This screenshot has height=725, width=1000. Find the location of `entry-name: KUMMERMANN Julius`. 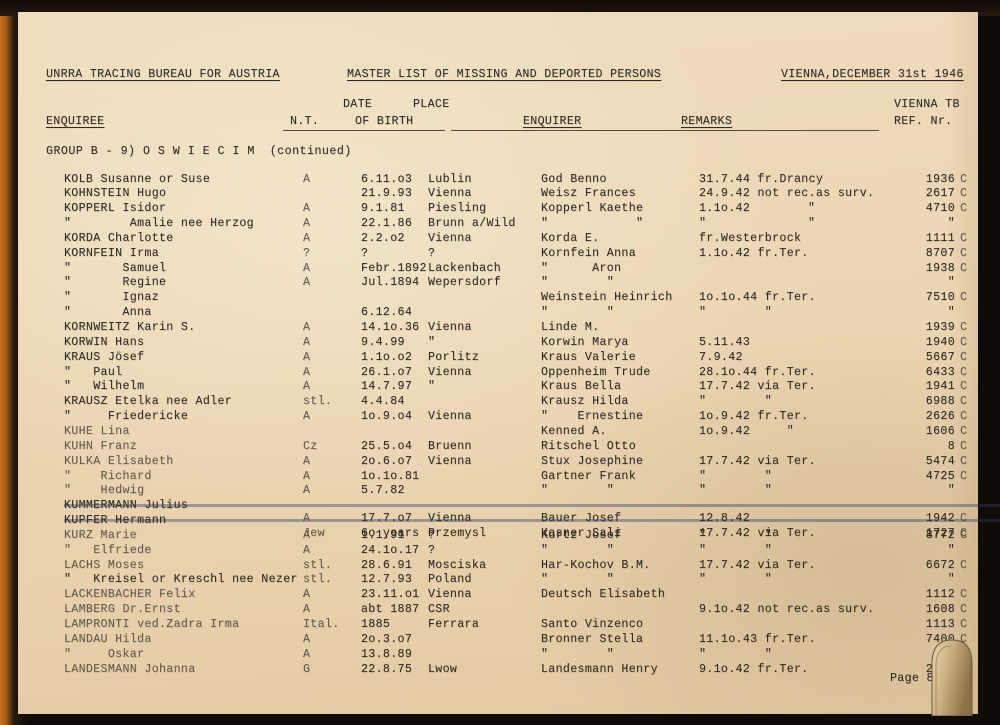

entry-name: KUMMERMANN Julius is located at coordinates (532, 506).